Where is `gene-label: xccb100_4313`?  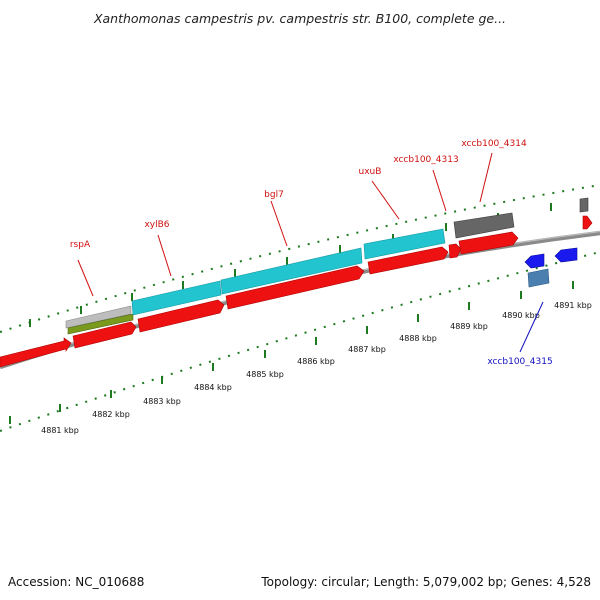
gene-label: xccb100_4313 is located at coordinates (425, 160).